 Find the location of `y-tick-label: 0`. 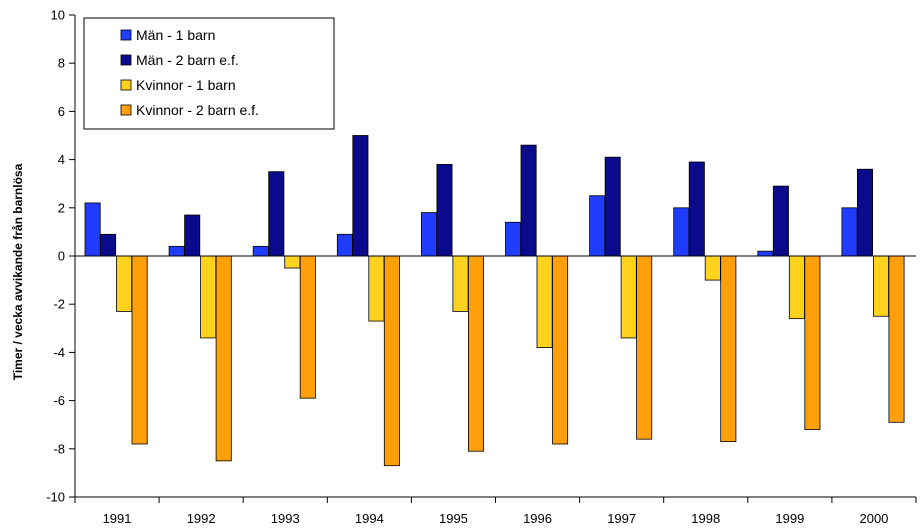

y-tick-label: 0 is located at coordinates (61, 256).